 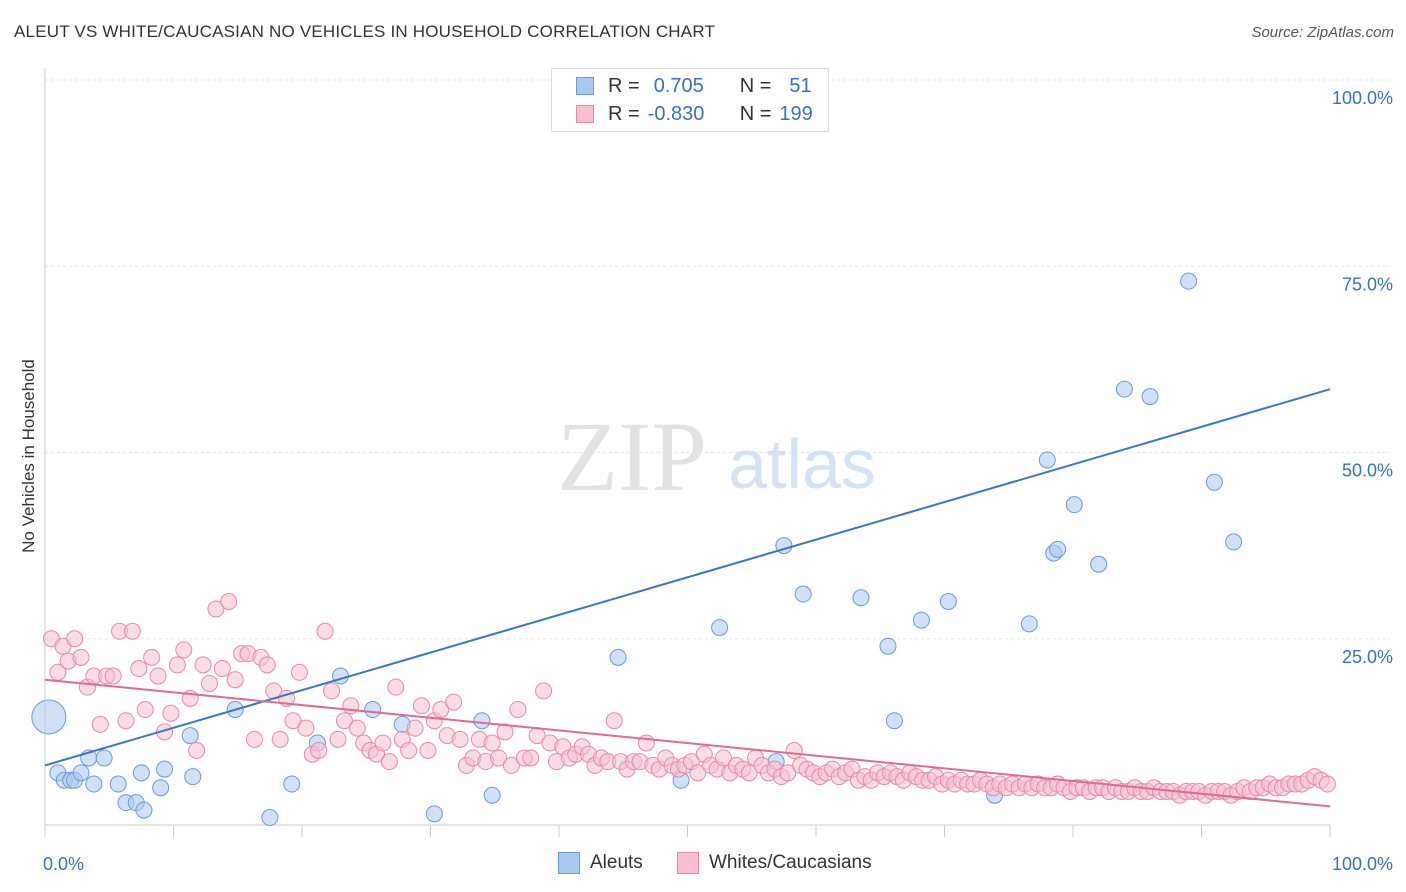 I want to click on y-axis-label: No Vehicles in Household, so click(x=28, y=456).